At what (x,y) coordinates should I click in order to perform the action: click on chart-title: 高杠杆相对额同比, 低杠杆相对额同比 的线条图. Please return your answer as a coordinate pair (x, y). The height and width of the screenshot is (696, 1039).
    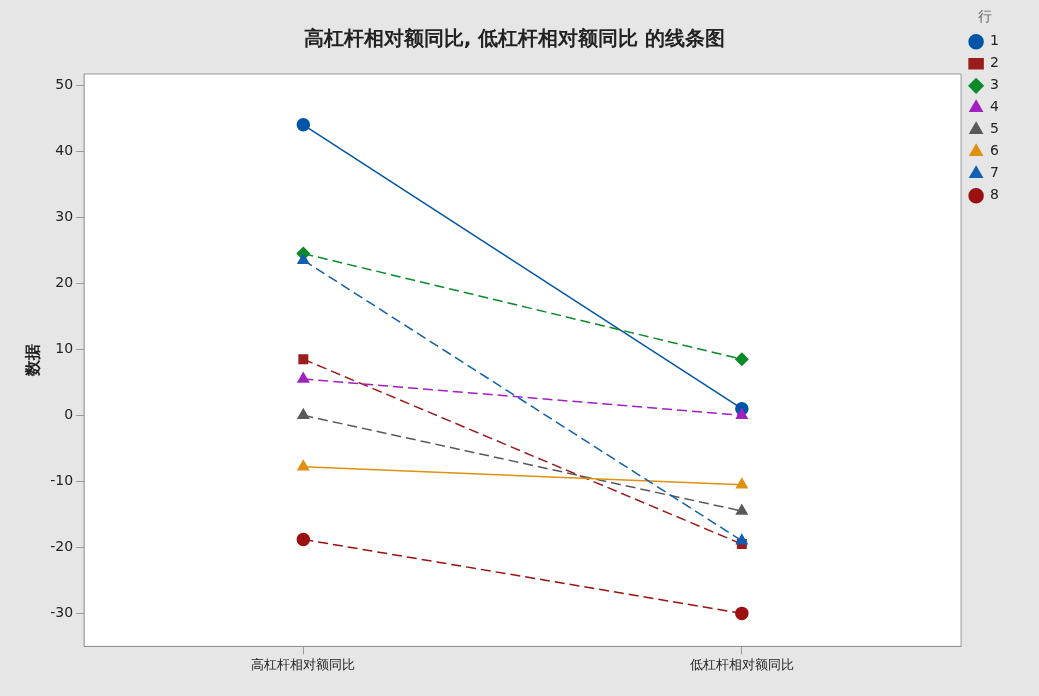
    Looking at the image, I should click on (514, 38).